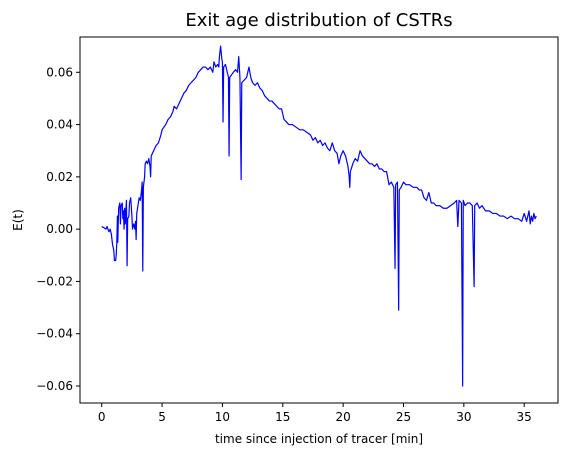  What do you see at coordinates (102, 417) in the screenshot?
I see `x-tick-label: 0` at bounding box center [102, 417].